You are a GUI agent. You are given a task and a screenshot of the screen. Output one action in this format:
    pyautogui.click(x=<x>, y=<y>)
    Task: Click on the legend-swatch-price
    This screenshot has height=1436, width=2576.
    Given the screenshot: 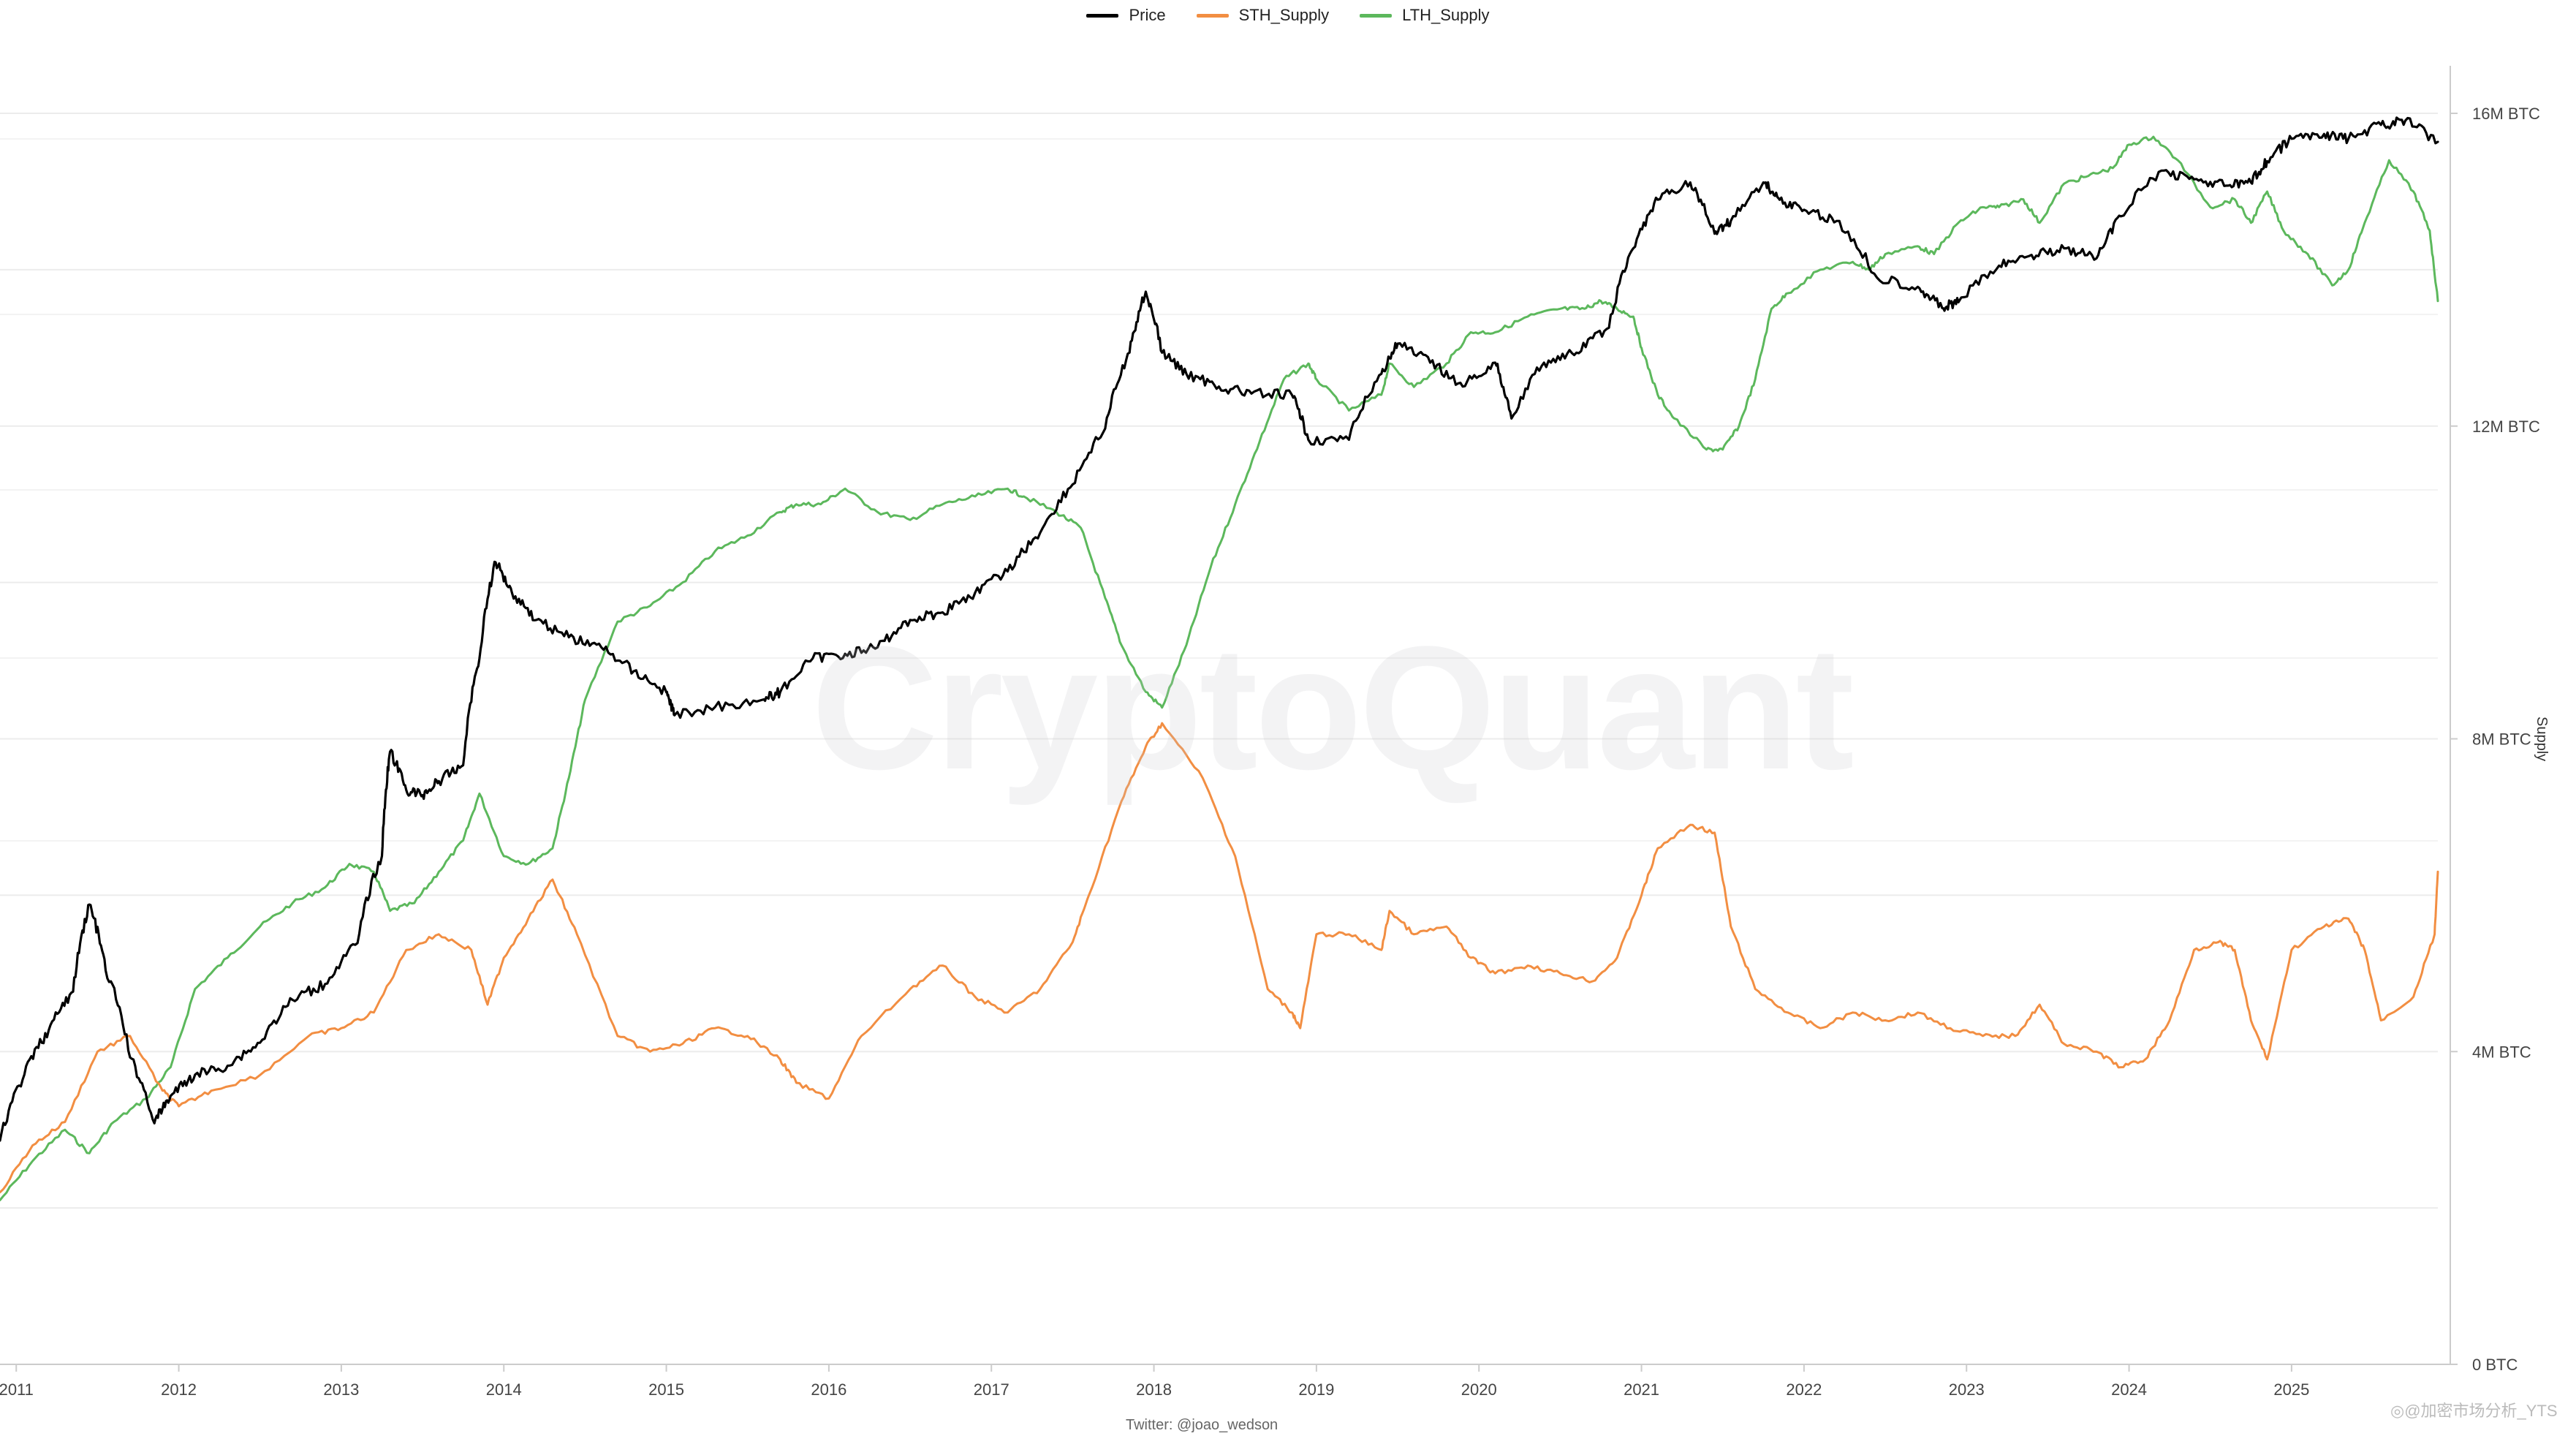 What is the action you would take?
    pyautogui.click(x=1102, y=15)
    